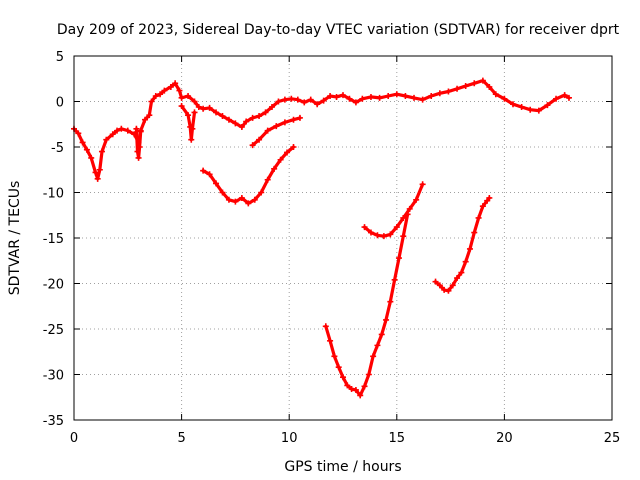 The width and height of the screenshot is (640, 480). What do you see at coordinates (74, 438) in the screenshot?
I see `x-tick-label: 0` at bounding box center [74, 438].